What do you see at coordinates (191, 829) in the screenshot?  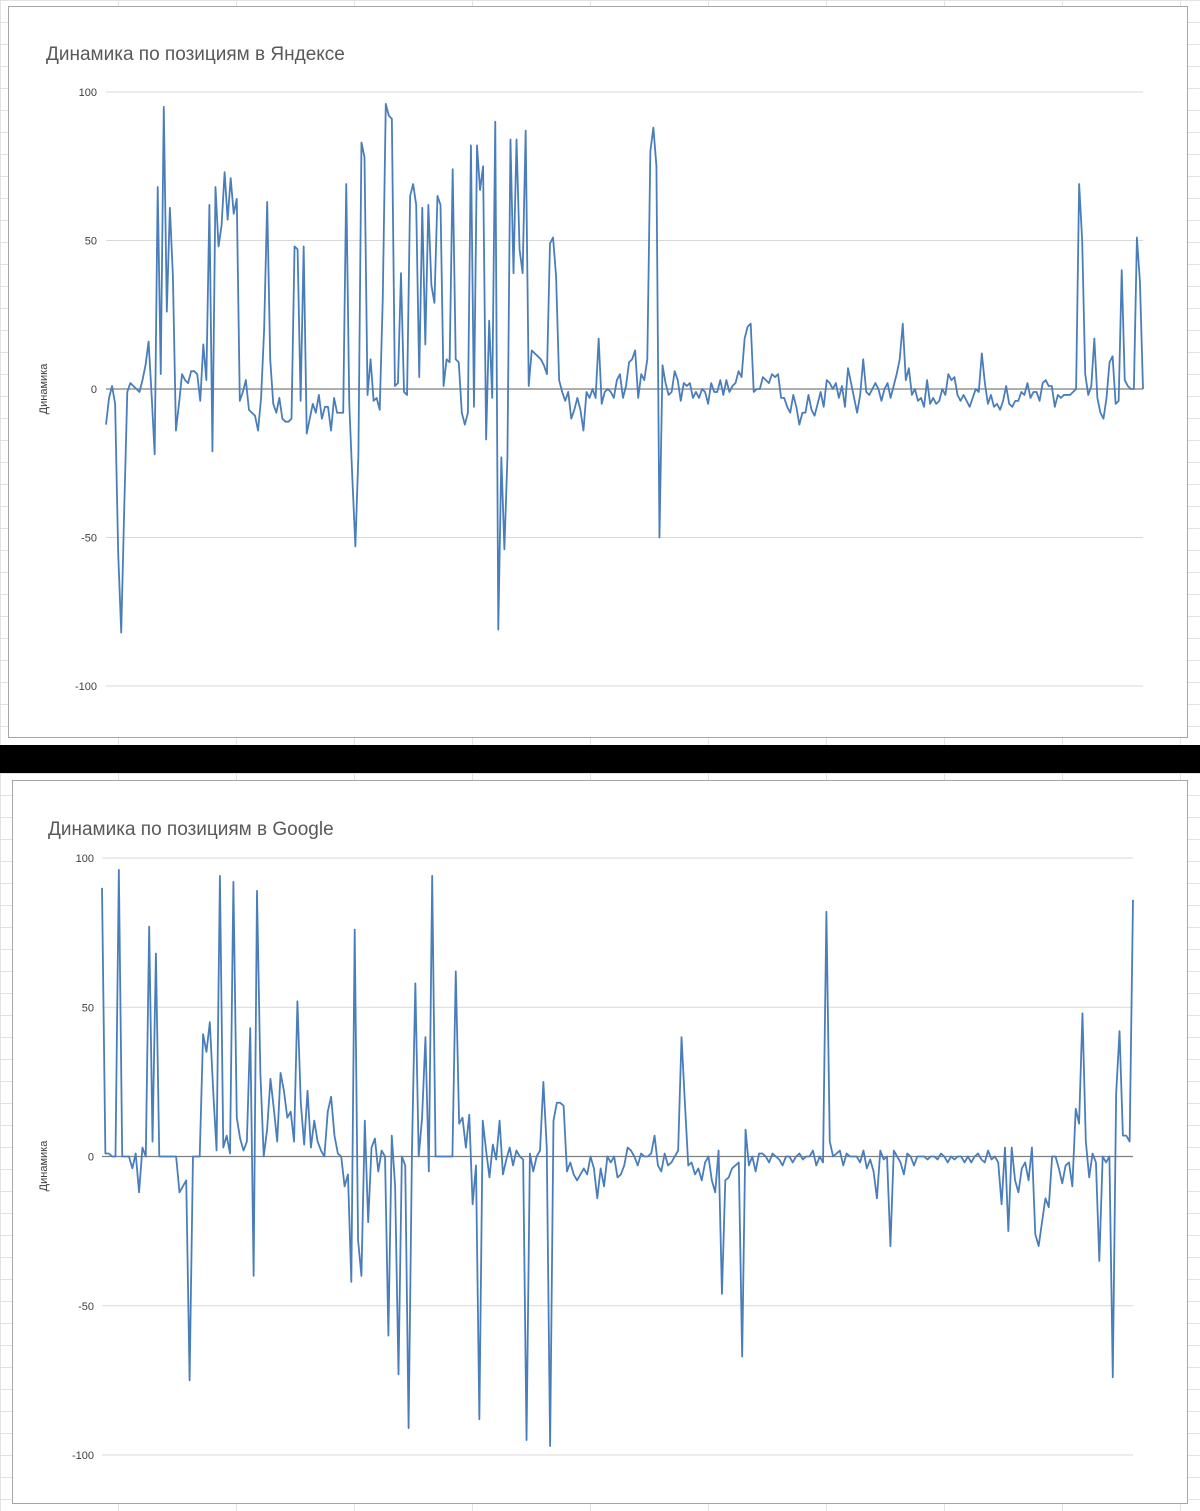 I see `chart-title-google: Динамика по позициям в Google` at bounding box center [191, 829].